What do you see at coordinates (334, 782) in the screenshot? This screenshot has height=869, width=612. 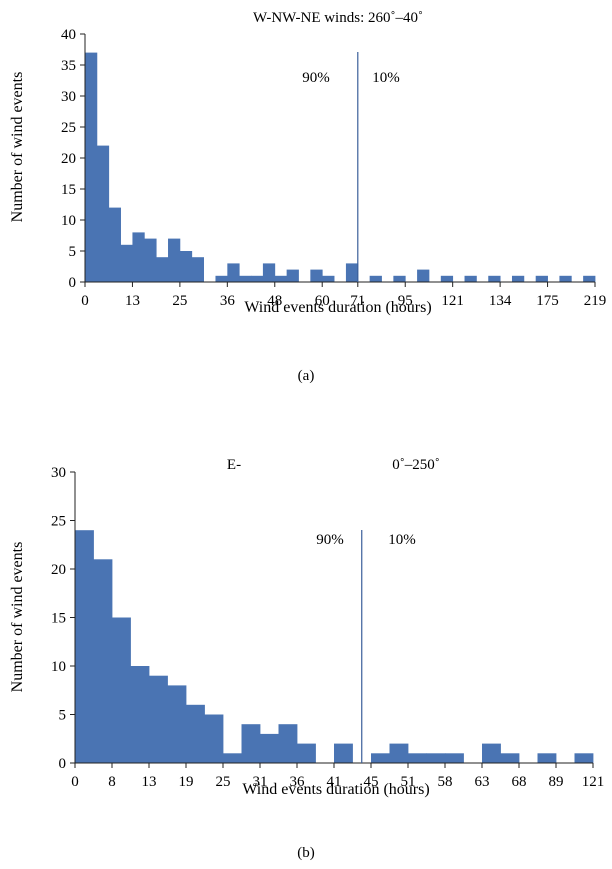 I see `chart-b-x-tick-label-7: 41` at bounding box center [334, 782].